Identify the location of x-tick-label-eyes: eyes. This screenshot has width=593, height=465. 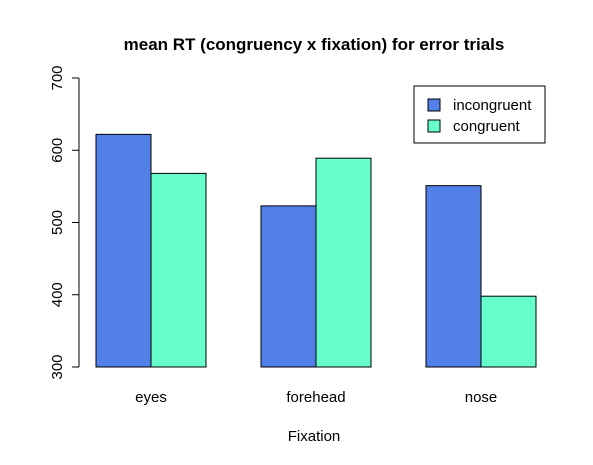
(151, 397).